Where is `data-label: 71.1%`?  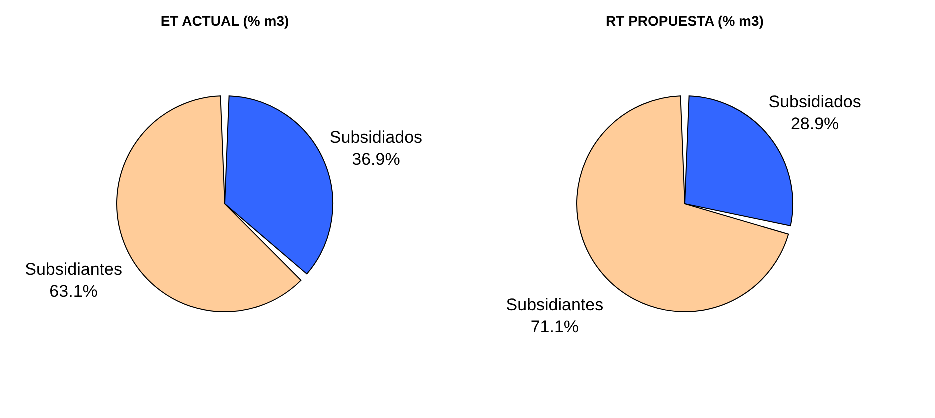 data-label: 71.1% is located at coordinates (555, 327).